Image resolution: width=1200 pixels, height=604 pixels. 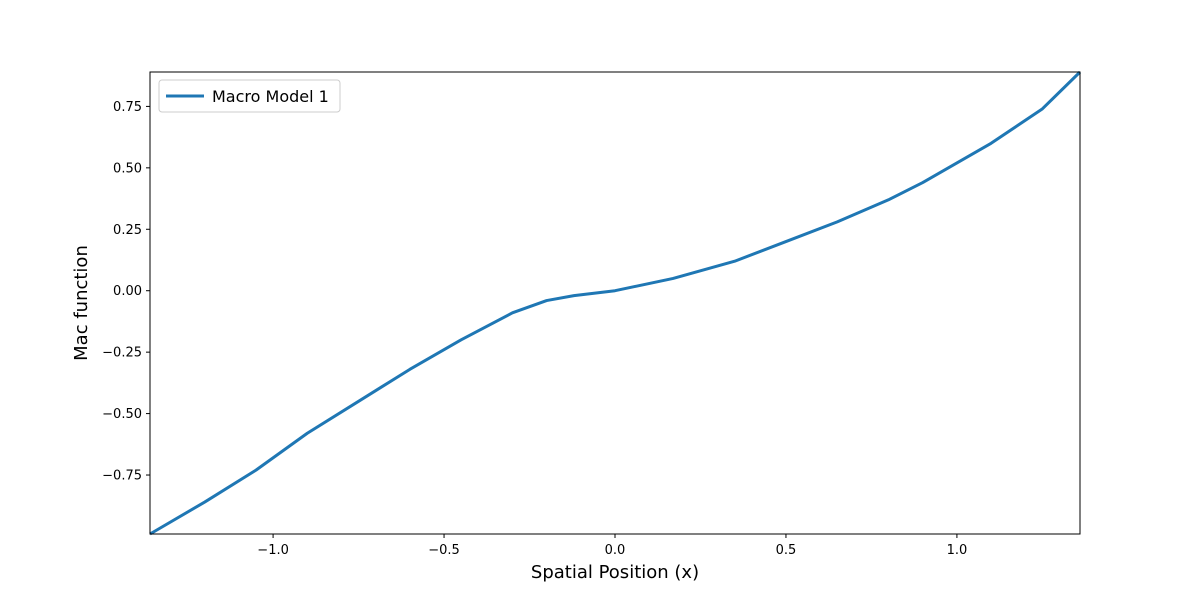 What do you see at coordinates (127, 107) in the screenshot?
I see `y-tick-label: 0.75` at bounding box center [127, 107].